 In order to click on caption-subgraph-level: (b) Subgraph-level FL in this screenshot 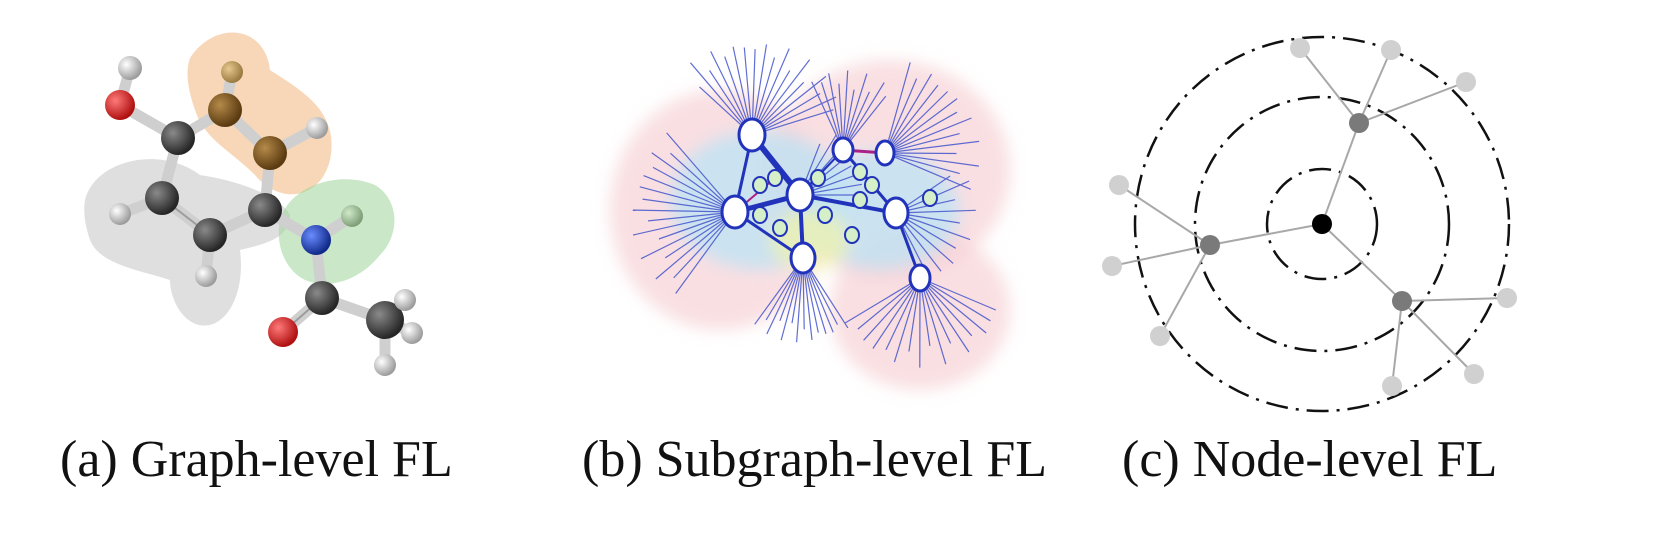, I will do `click(814, 459)`.